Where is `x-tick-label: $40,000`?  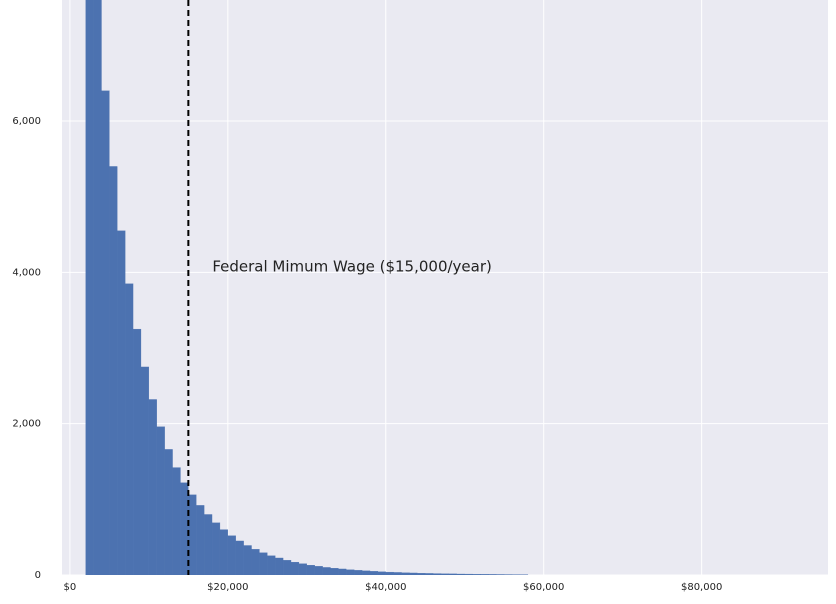 x-tick-label: $40,000 is located at coordinates (385, 587).